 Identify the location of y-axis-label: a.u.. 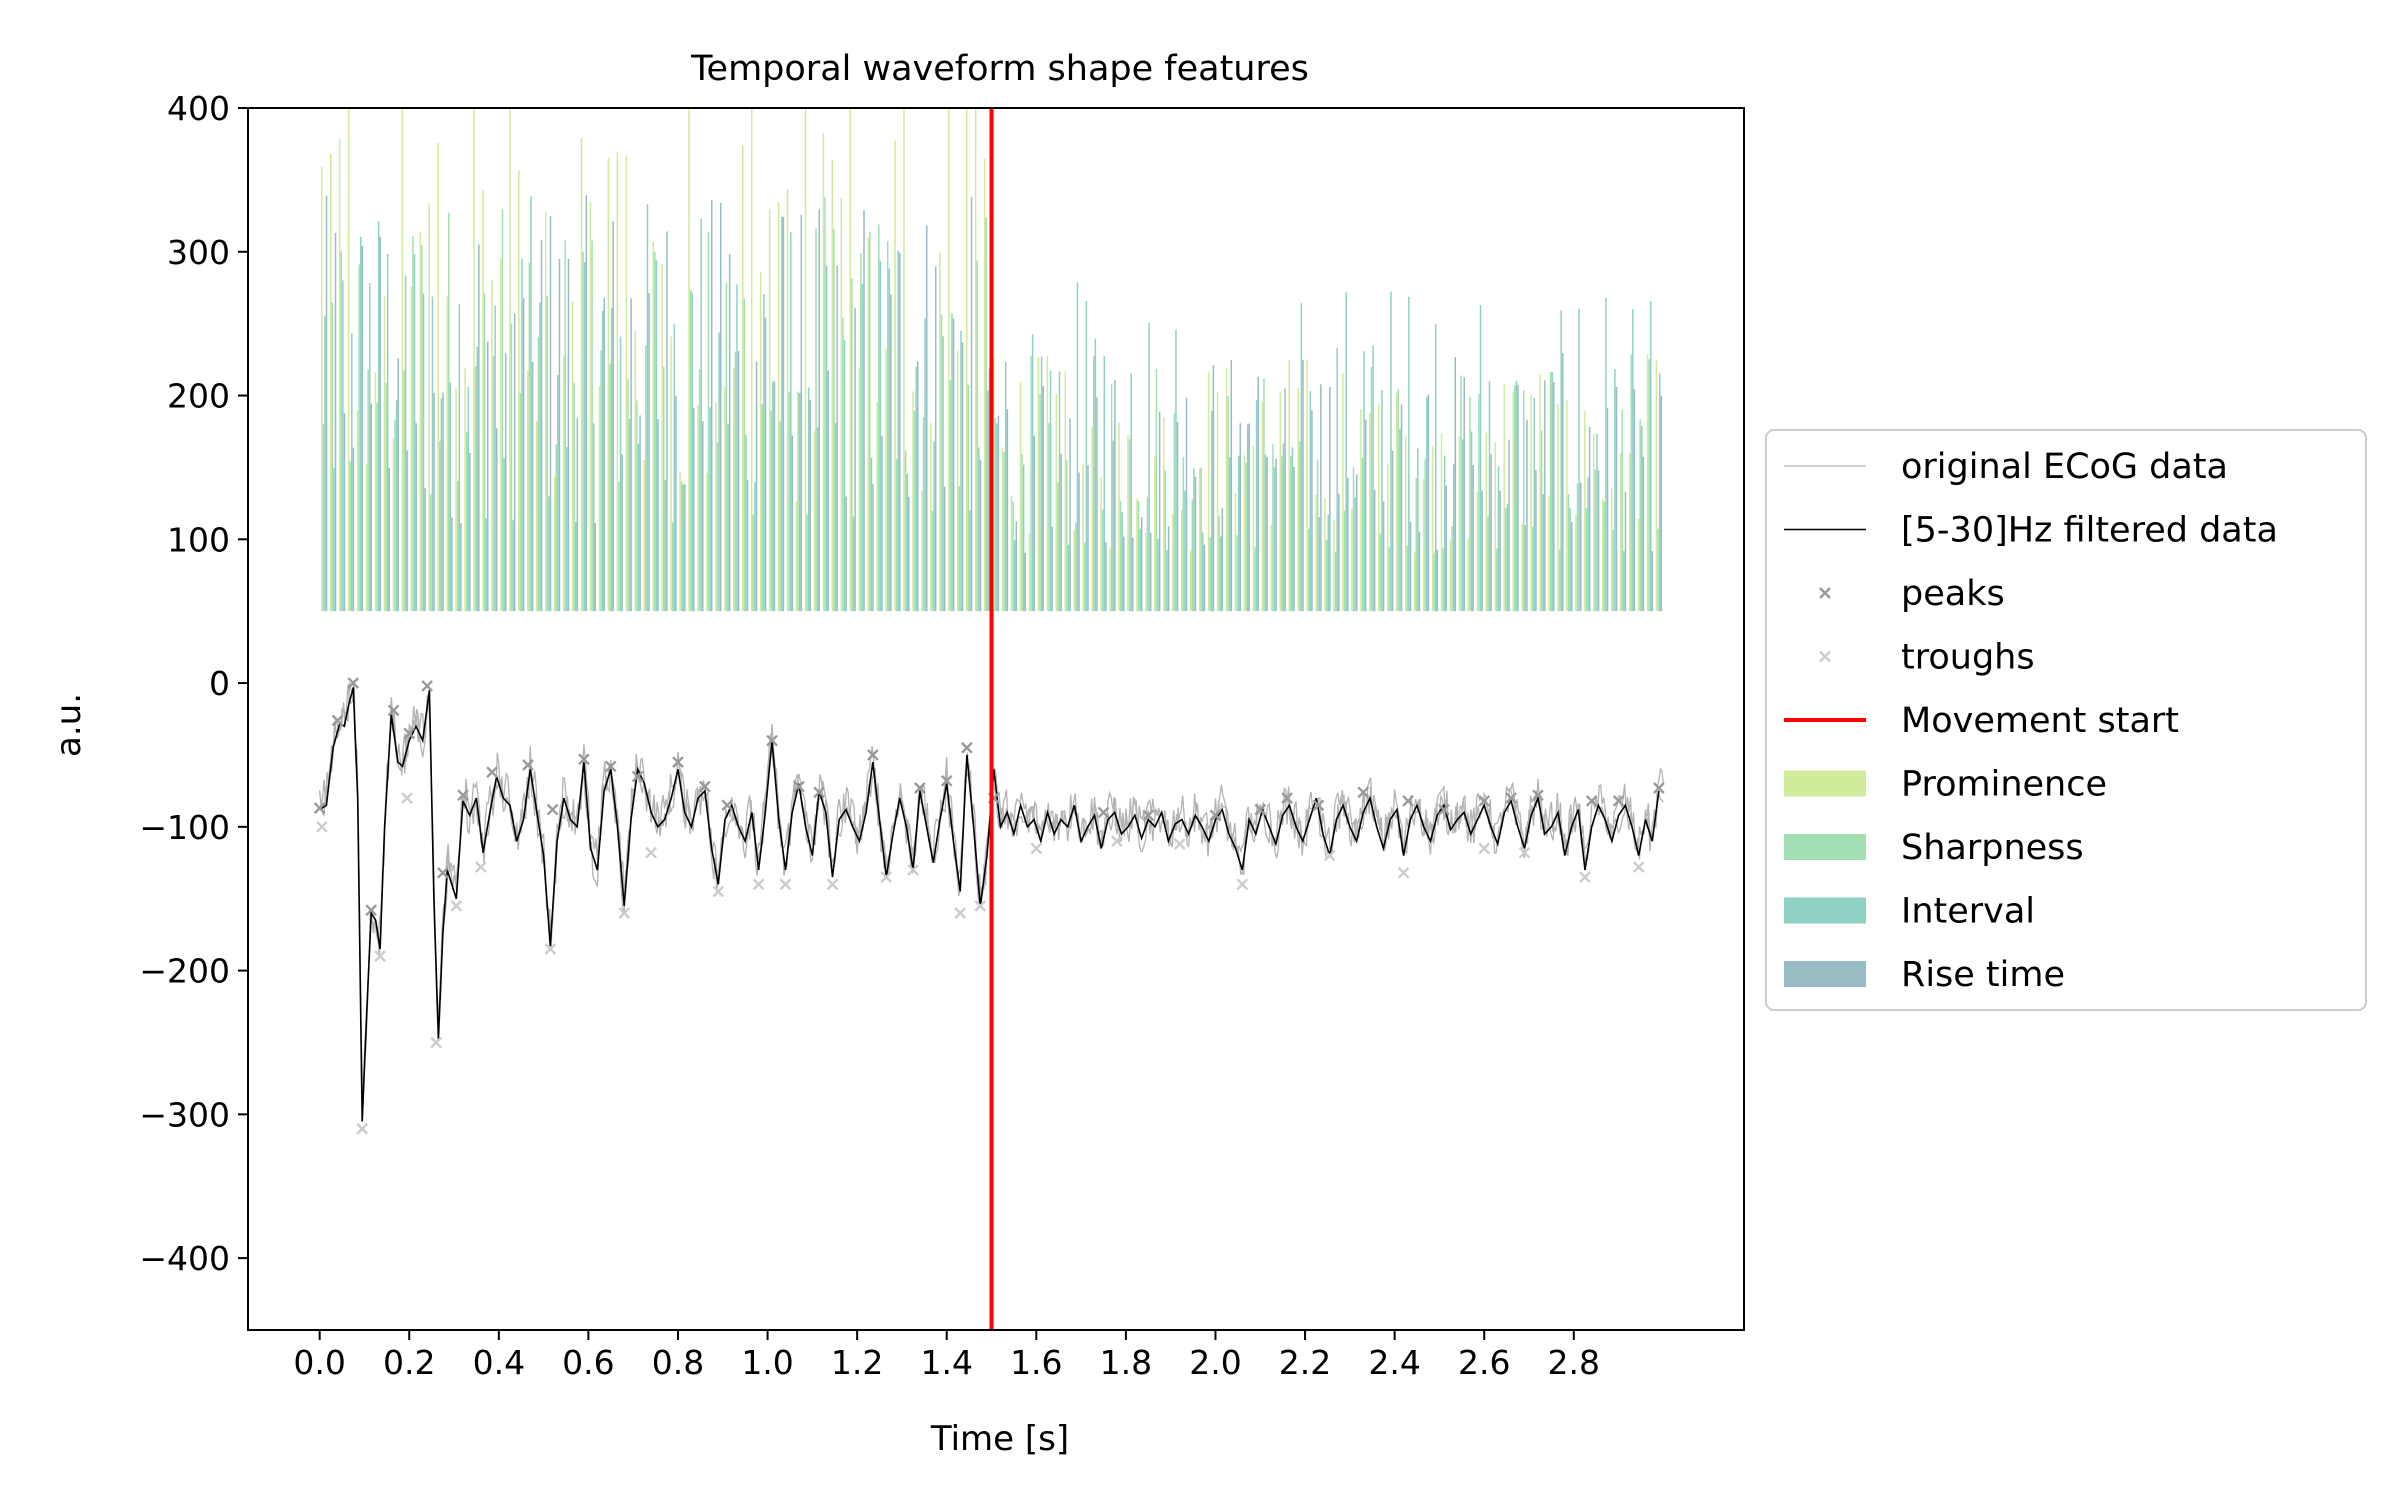
(69, 725).